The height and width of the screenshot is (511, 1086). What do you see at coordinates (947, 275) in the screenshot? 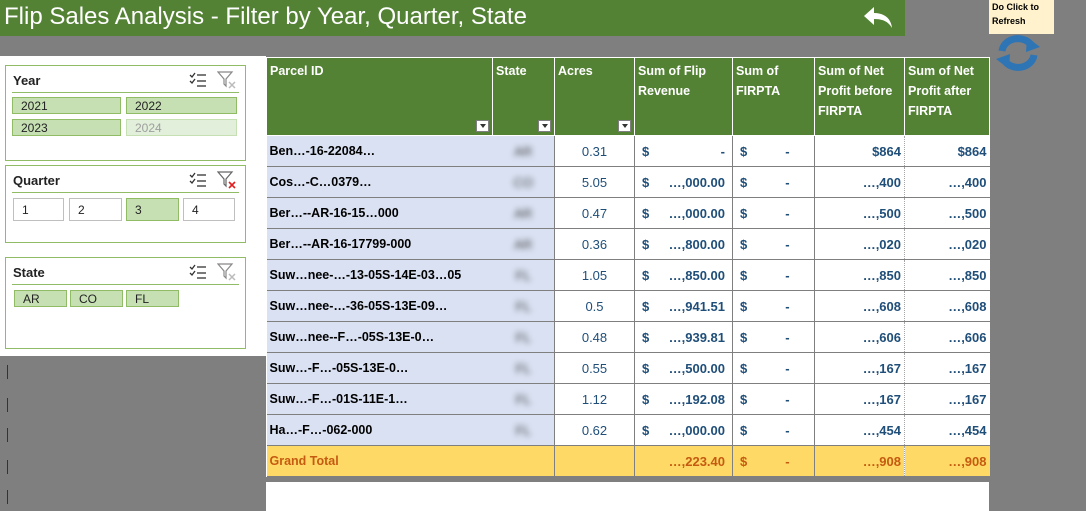
I see `cell-net-profit-after: …,850` at bounding box center [947, 275].